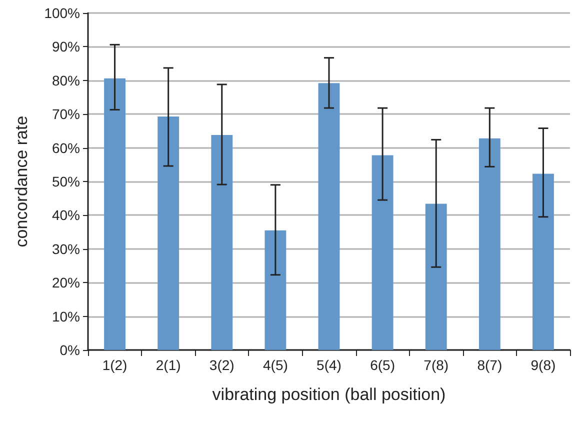 Image resolution: width=576 pixels, height=422 pixels. Describe the element at coordinates (383, 365) in the screenshot. I see `x-tick-label: 6(5)` at that location.